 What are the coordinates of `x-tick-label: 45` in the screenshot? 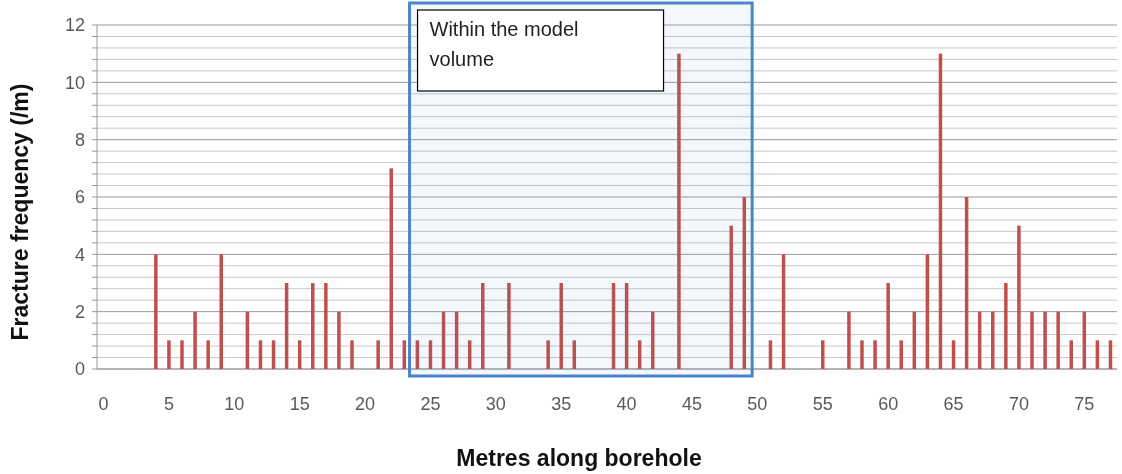 It's located at (692, 404).